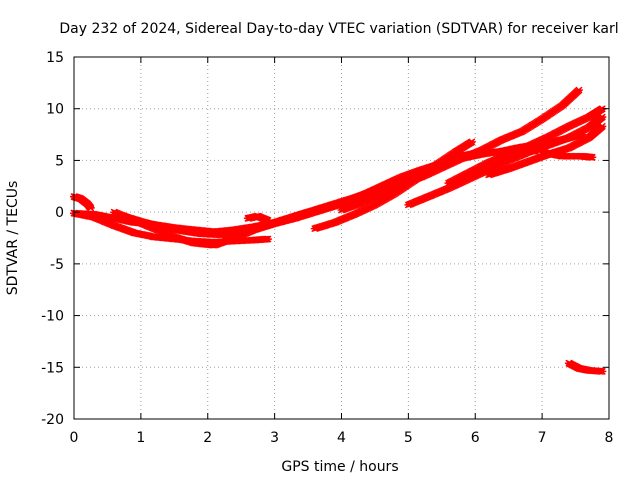 The image size is (640, 480). Describe the element at coordinates (74, 438) in the screenshot. I see `x-tick-label: 0` at that location.